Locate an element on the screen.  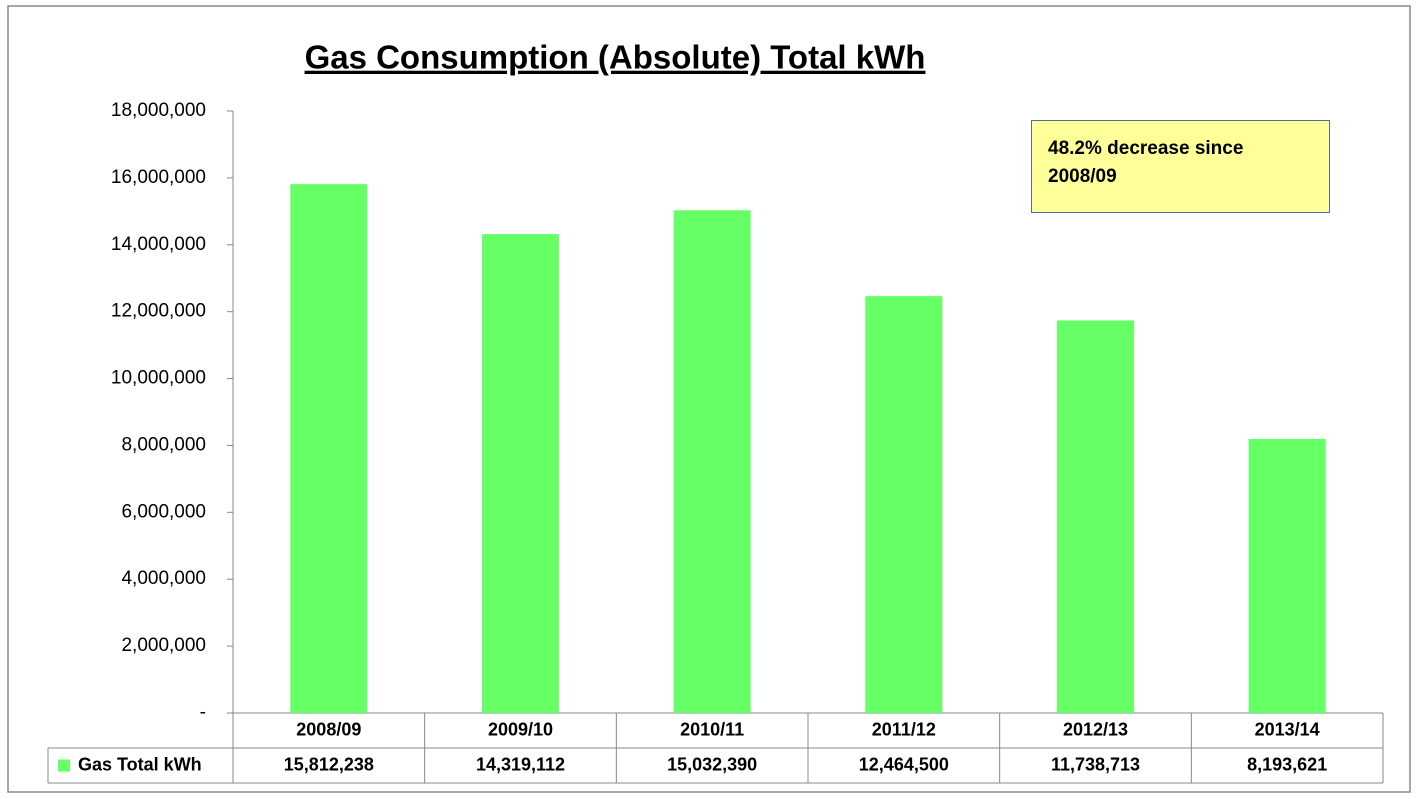
y-tick-label: 12,000,000 is located at coordinates (158, 311).